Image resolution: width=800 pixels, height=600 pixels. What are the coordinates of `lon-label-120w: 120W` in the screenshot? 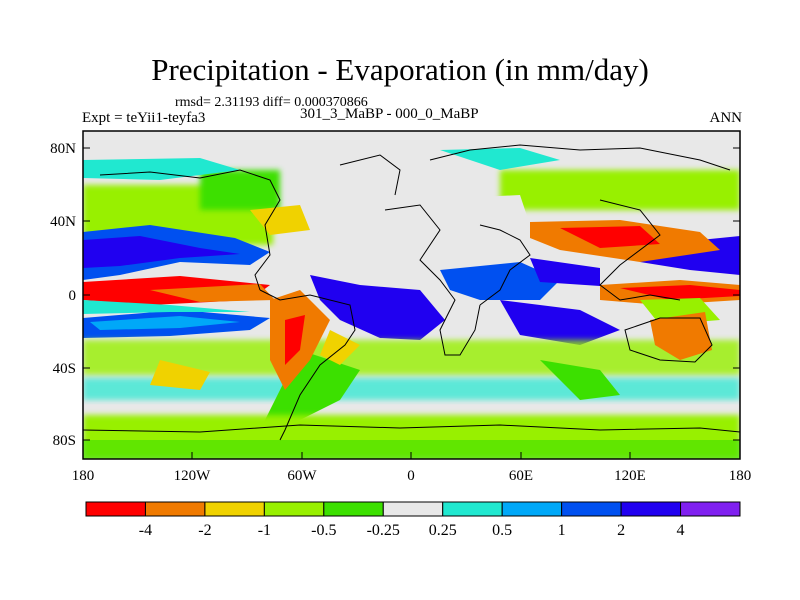 It's located at (193, 476).